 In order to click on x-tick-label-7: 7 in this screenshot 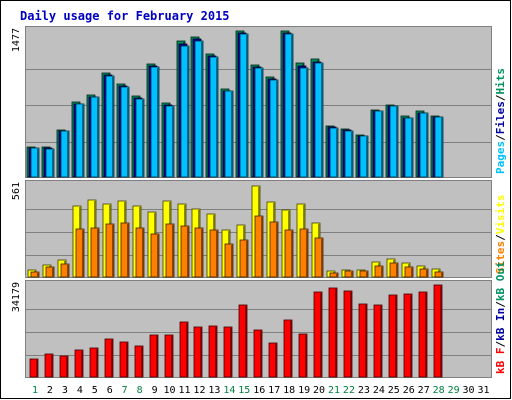, I will do `click(125, 390)`.